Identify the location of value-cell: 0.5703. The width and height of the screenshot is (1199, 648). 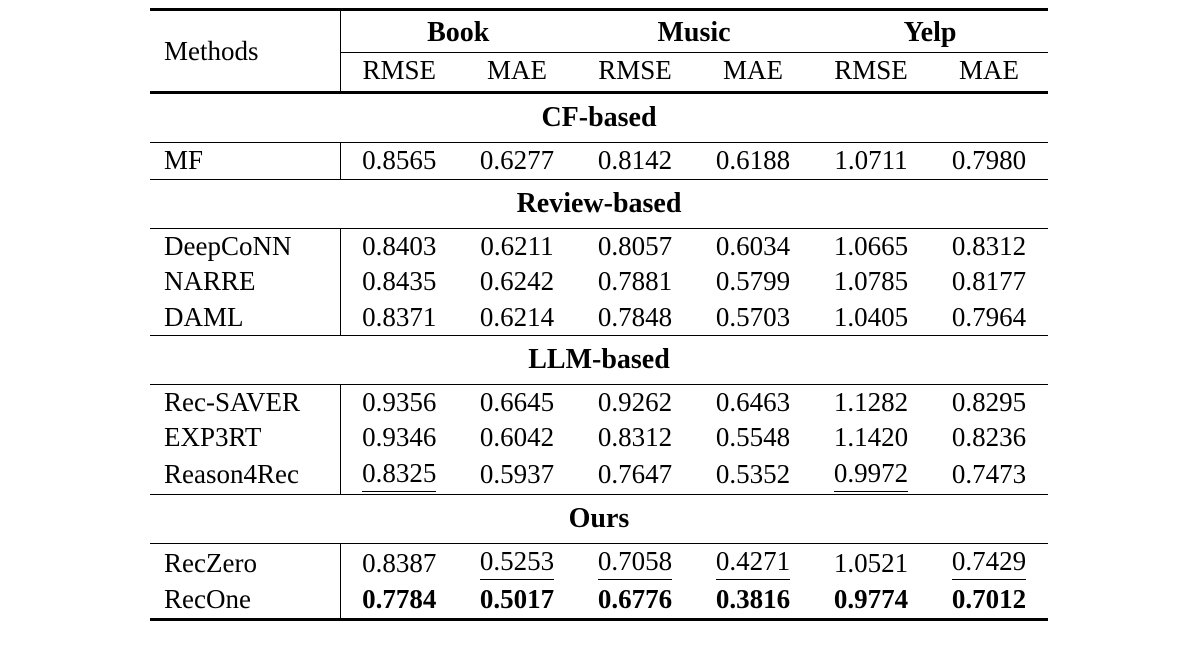
(753, 318).